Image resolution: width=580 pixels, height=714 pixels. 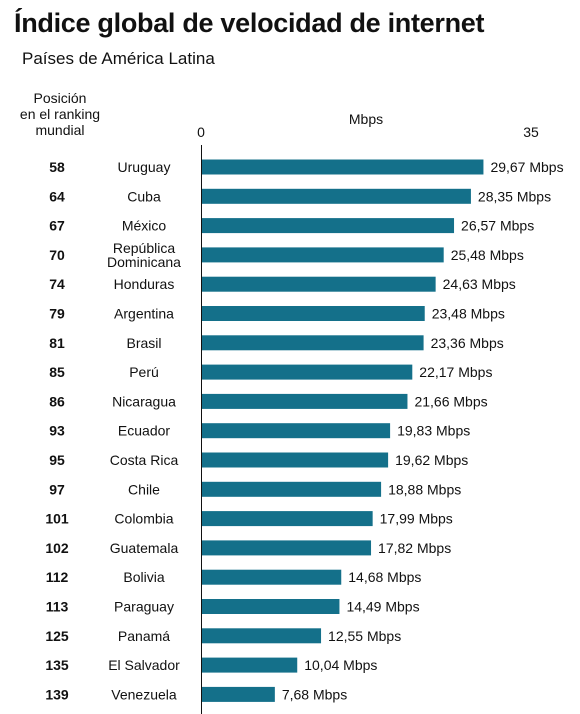 What do you see at coordinates (144, 314) in the screenshot?
I see `country-label: Argentina` at bounding box center [144, 314].